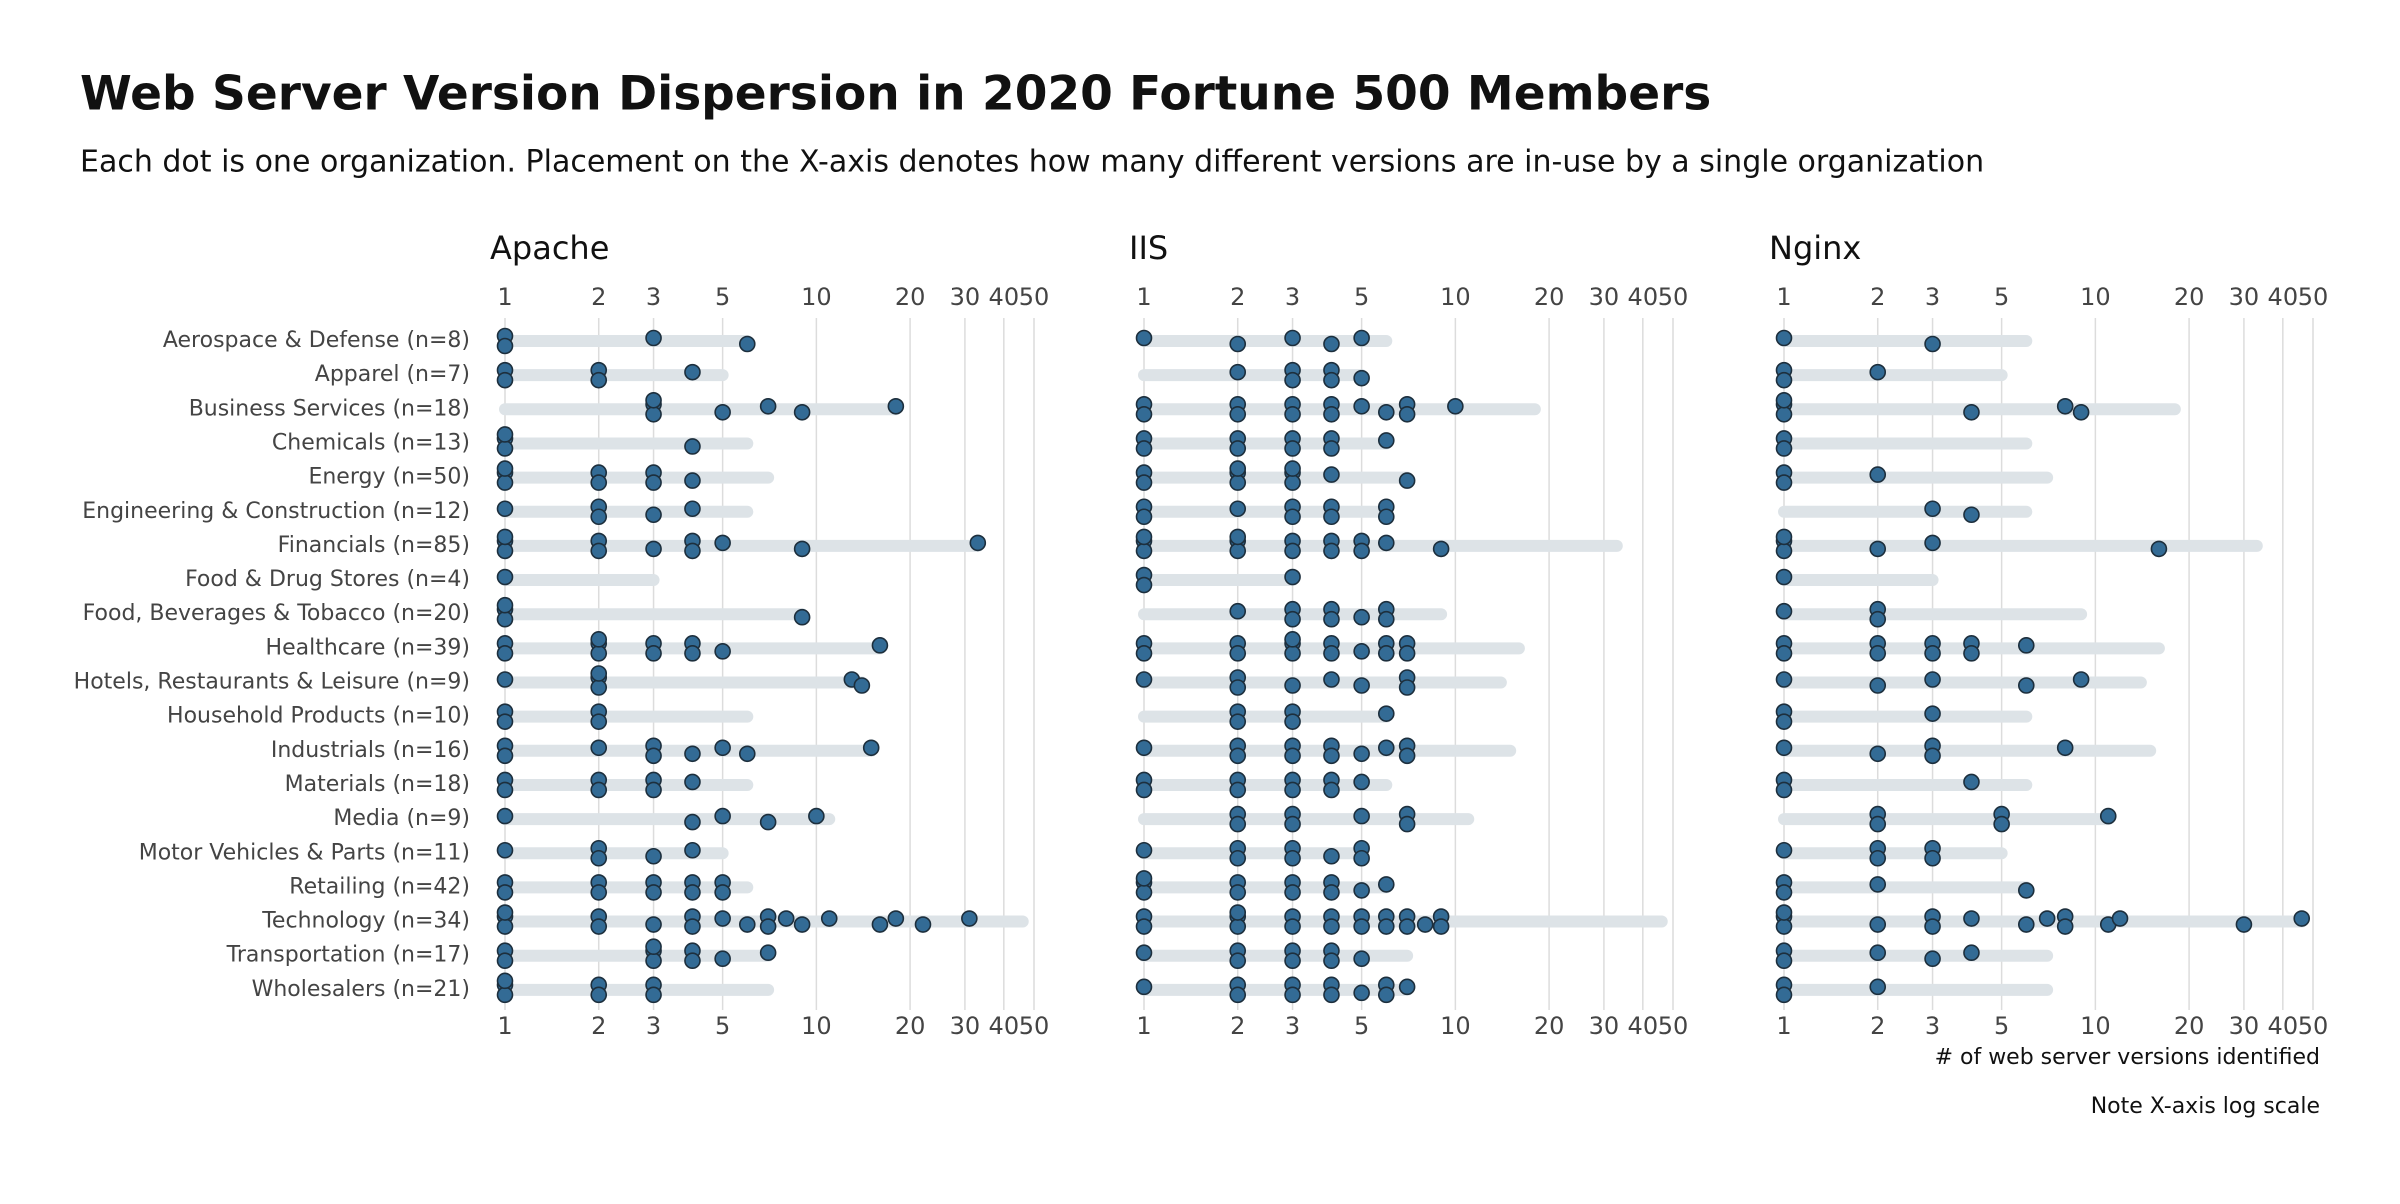  I want to click on category-label: Retailing (n=42), so click(379, 886).